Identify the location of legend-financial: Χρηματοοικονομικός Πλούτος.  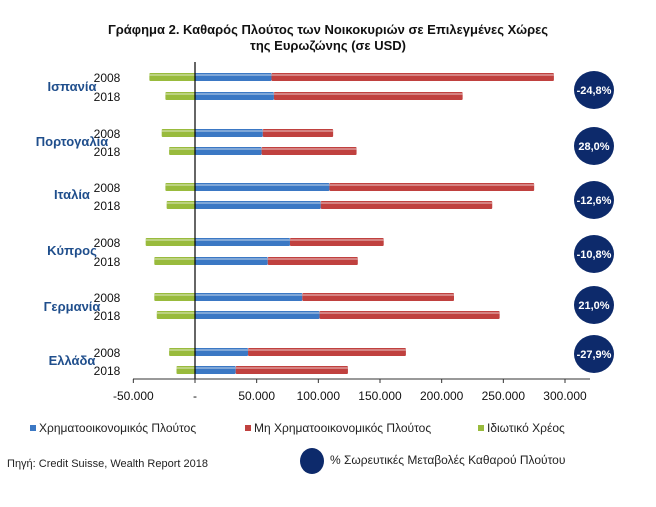
(113, 428).